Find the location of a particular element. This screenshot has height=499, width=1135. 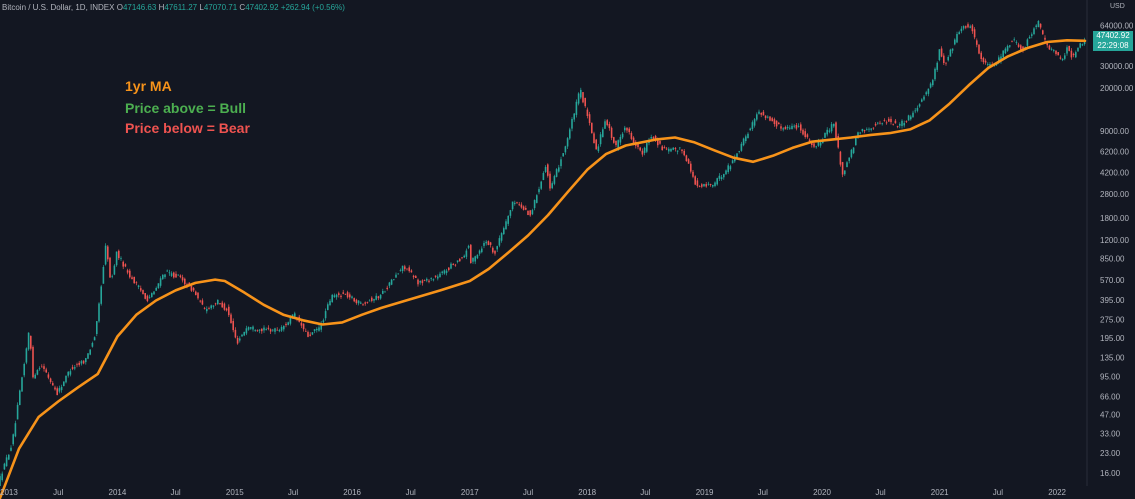

x-tick-label: Jul is located at coordinates (998, 492).